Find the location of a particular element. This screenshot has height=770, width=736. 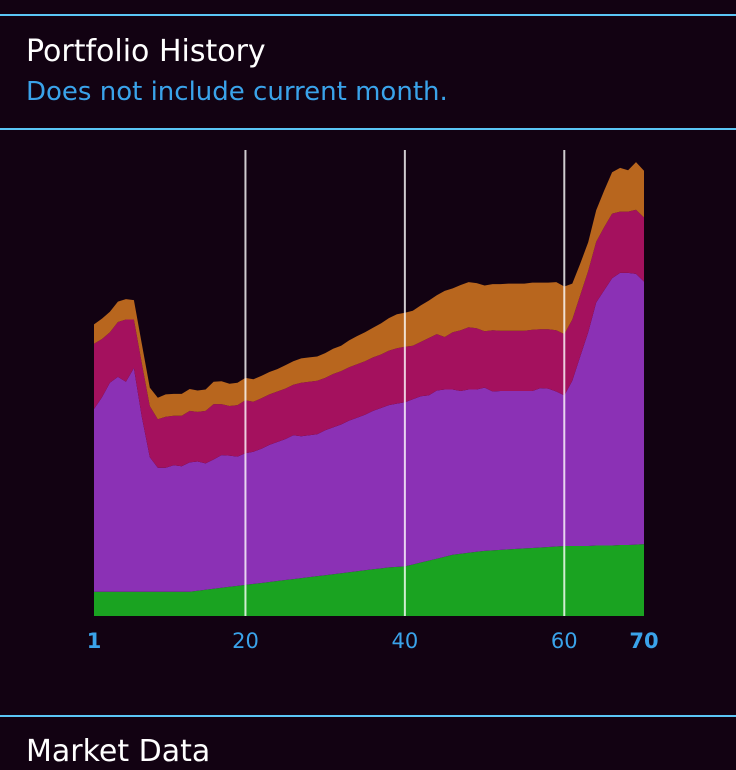

section-subtitle: Does not include current month. is located at coordinates (237, 92).